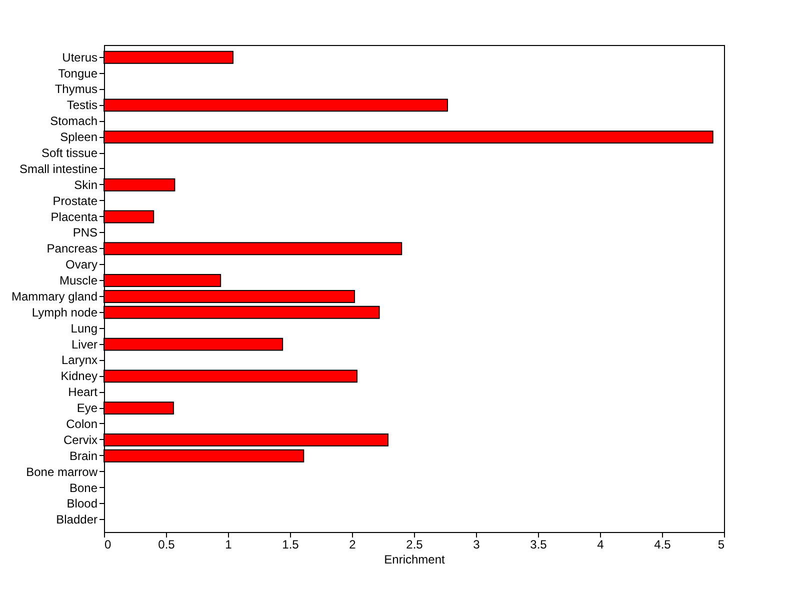 The width and height of the screenshot is (800, 599). I want to click on y-tick-label: Lung, so click(84, 328).